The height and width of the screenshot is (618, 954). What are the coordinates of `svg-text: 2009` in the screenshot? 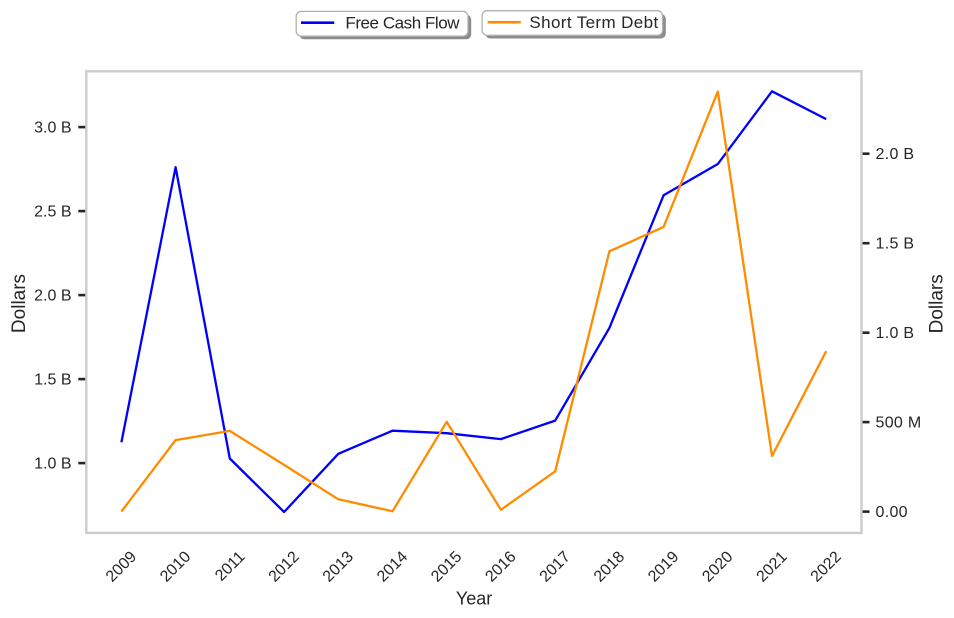 It's located at (121, 566).